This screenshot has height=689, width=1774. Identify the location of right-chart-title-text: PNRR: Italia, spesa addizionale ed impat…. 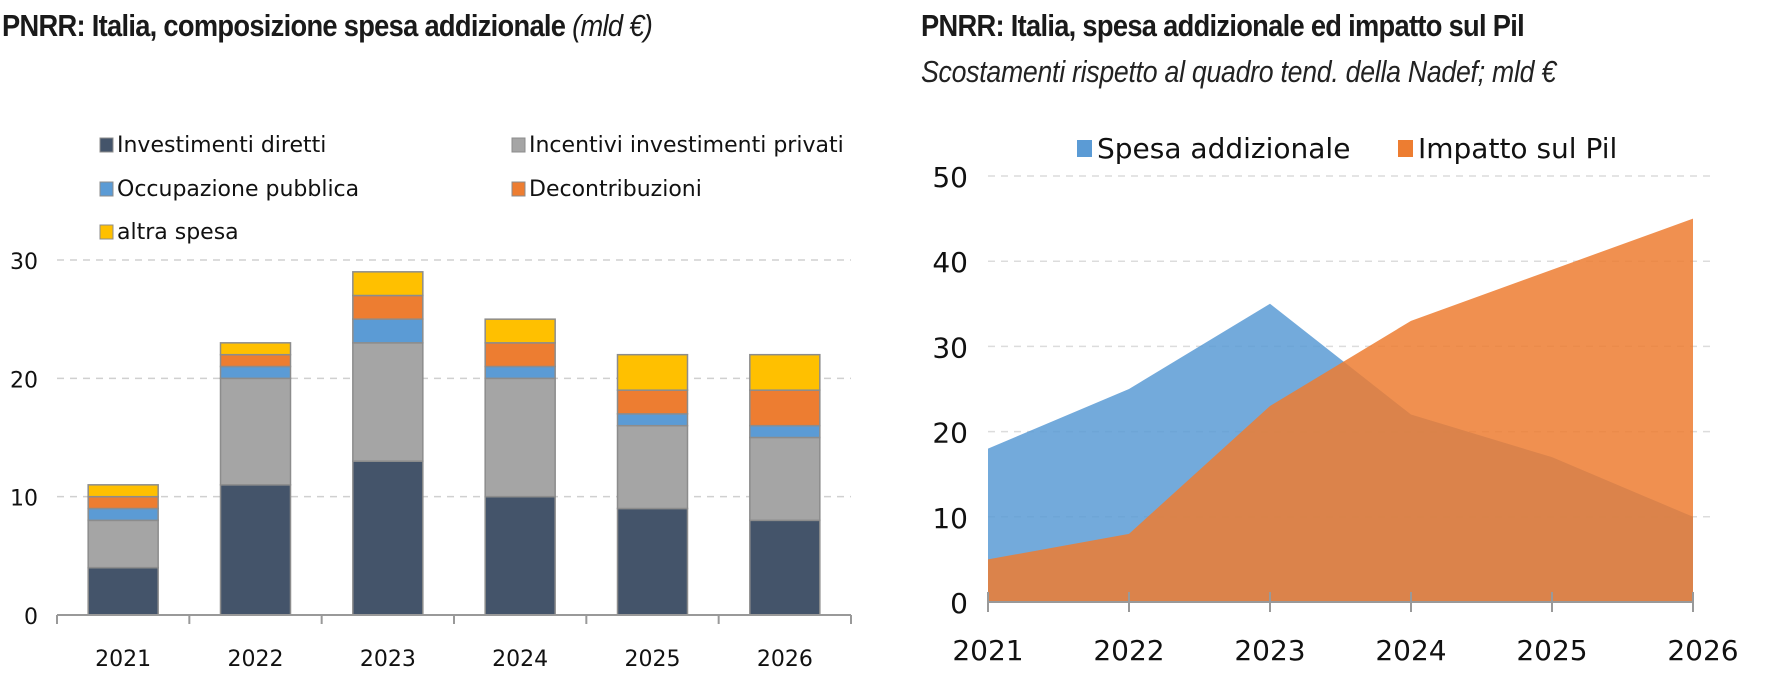
(1223, 25).